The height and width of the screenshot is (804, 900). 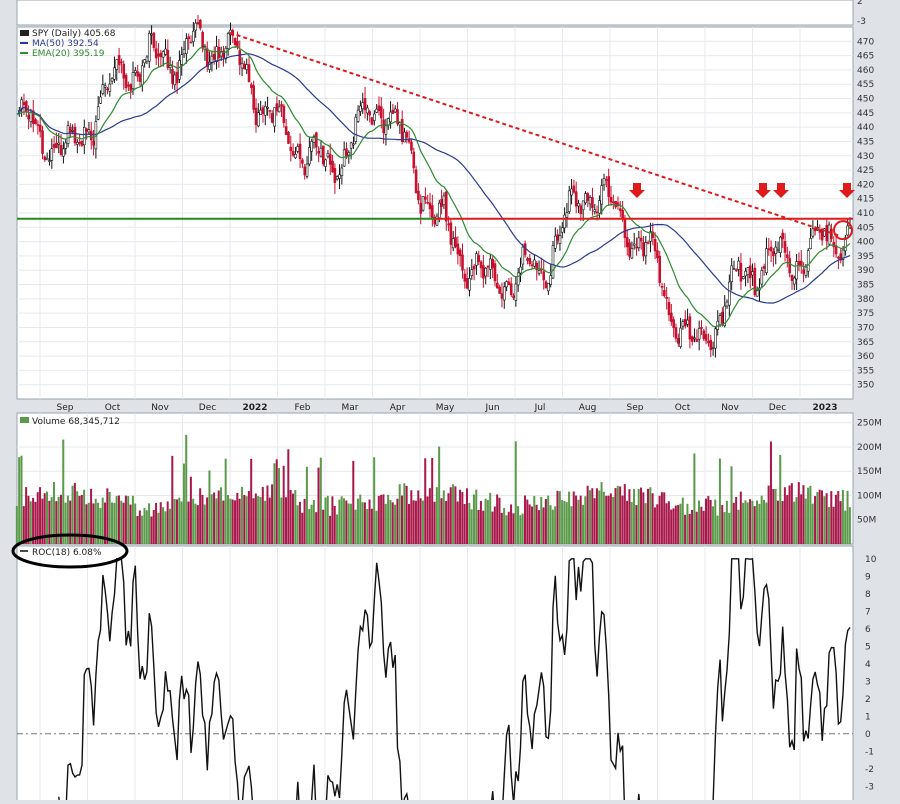 I want to click on price-y-tick-23: 465, so click(x=865, y=57).